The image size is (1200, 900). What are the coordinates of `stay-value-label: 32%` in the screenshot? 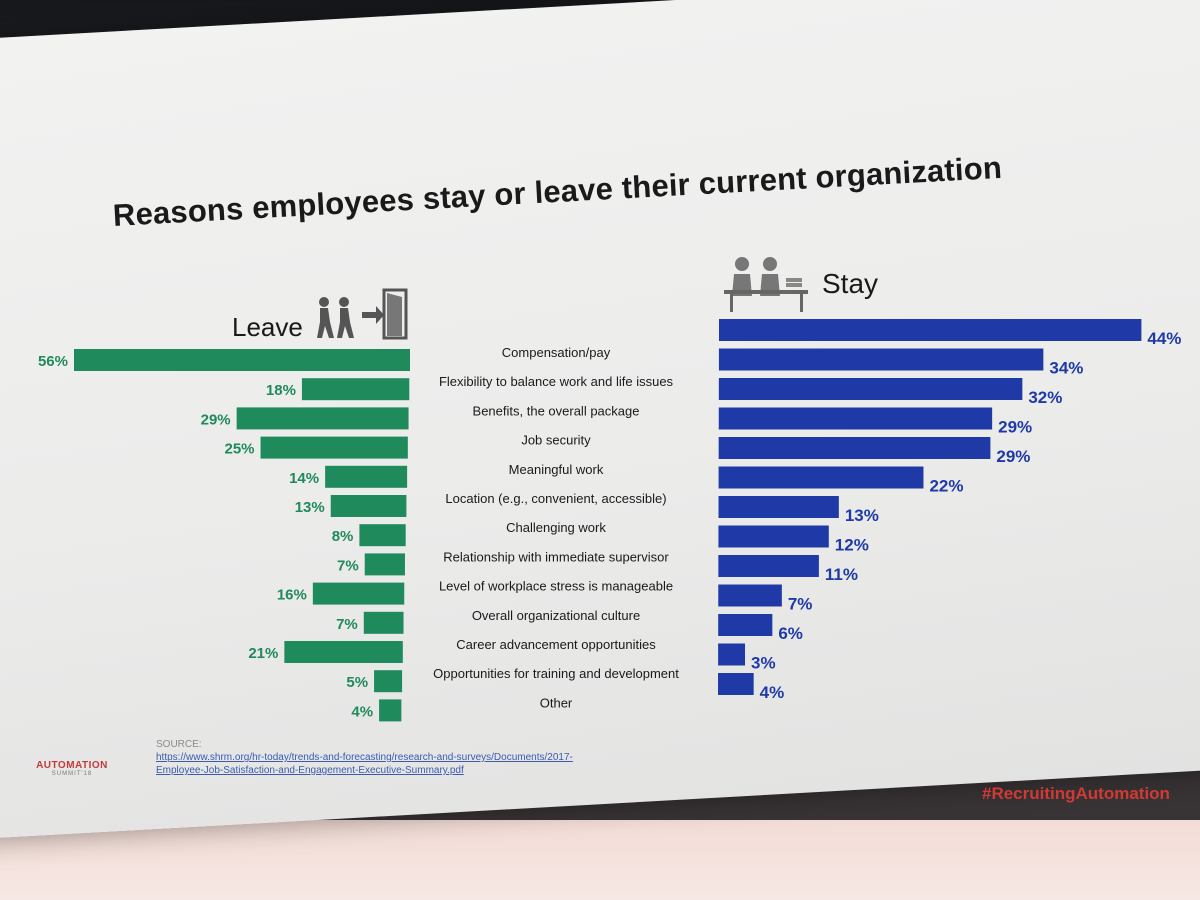 It's located at (1045, 397).